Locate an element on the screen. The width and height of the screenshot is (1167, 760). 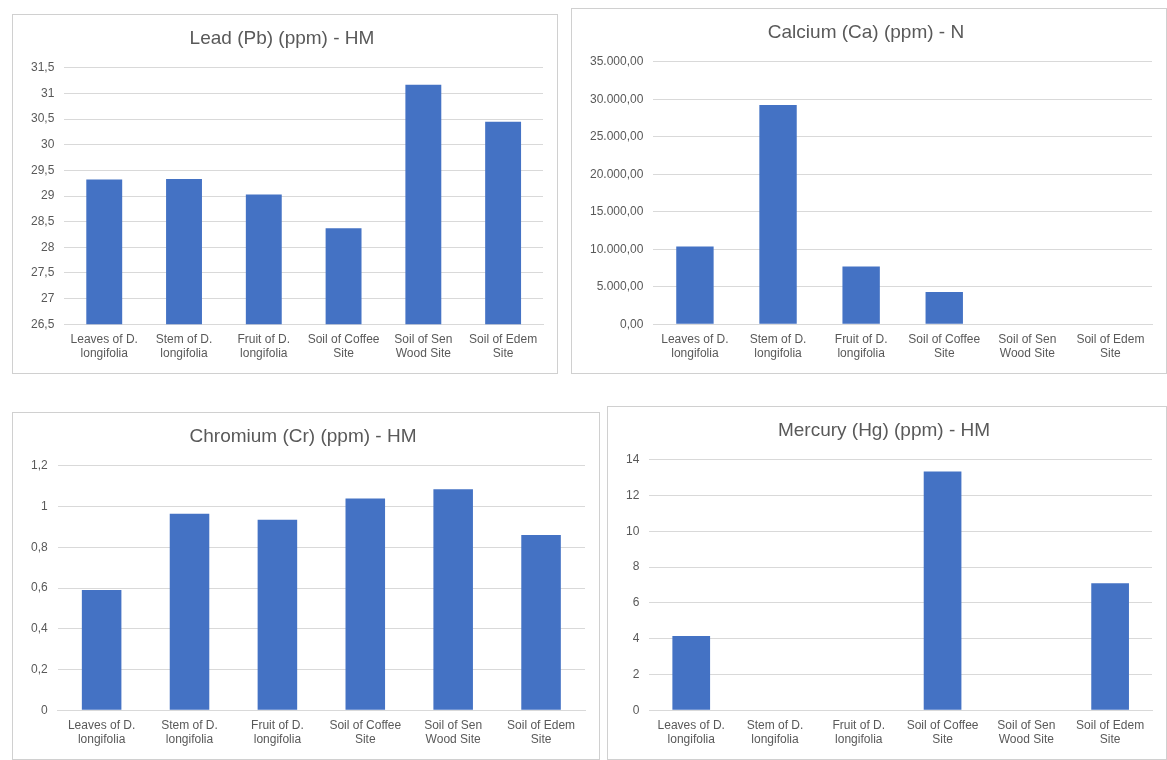
y-tick-label: 1,2 is located at coordinates (39, 465).